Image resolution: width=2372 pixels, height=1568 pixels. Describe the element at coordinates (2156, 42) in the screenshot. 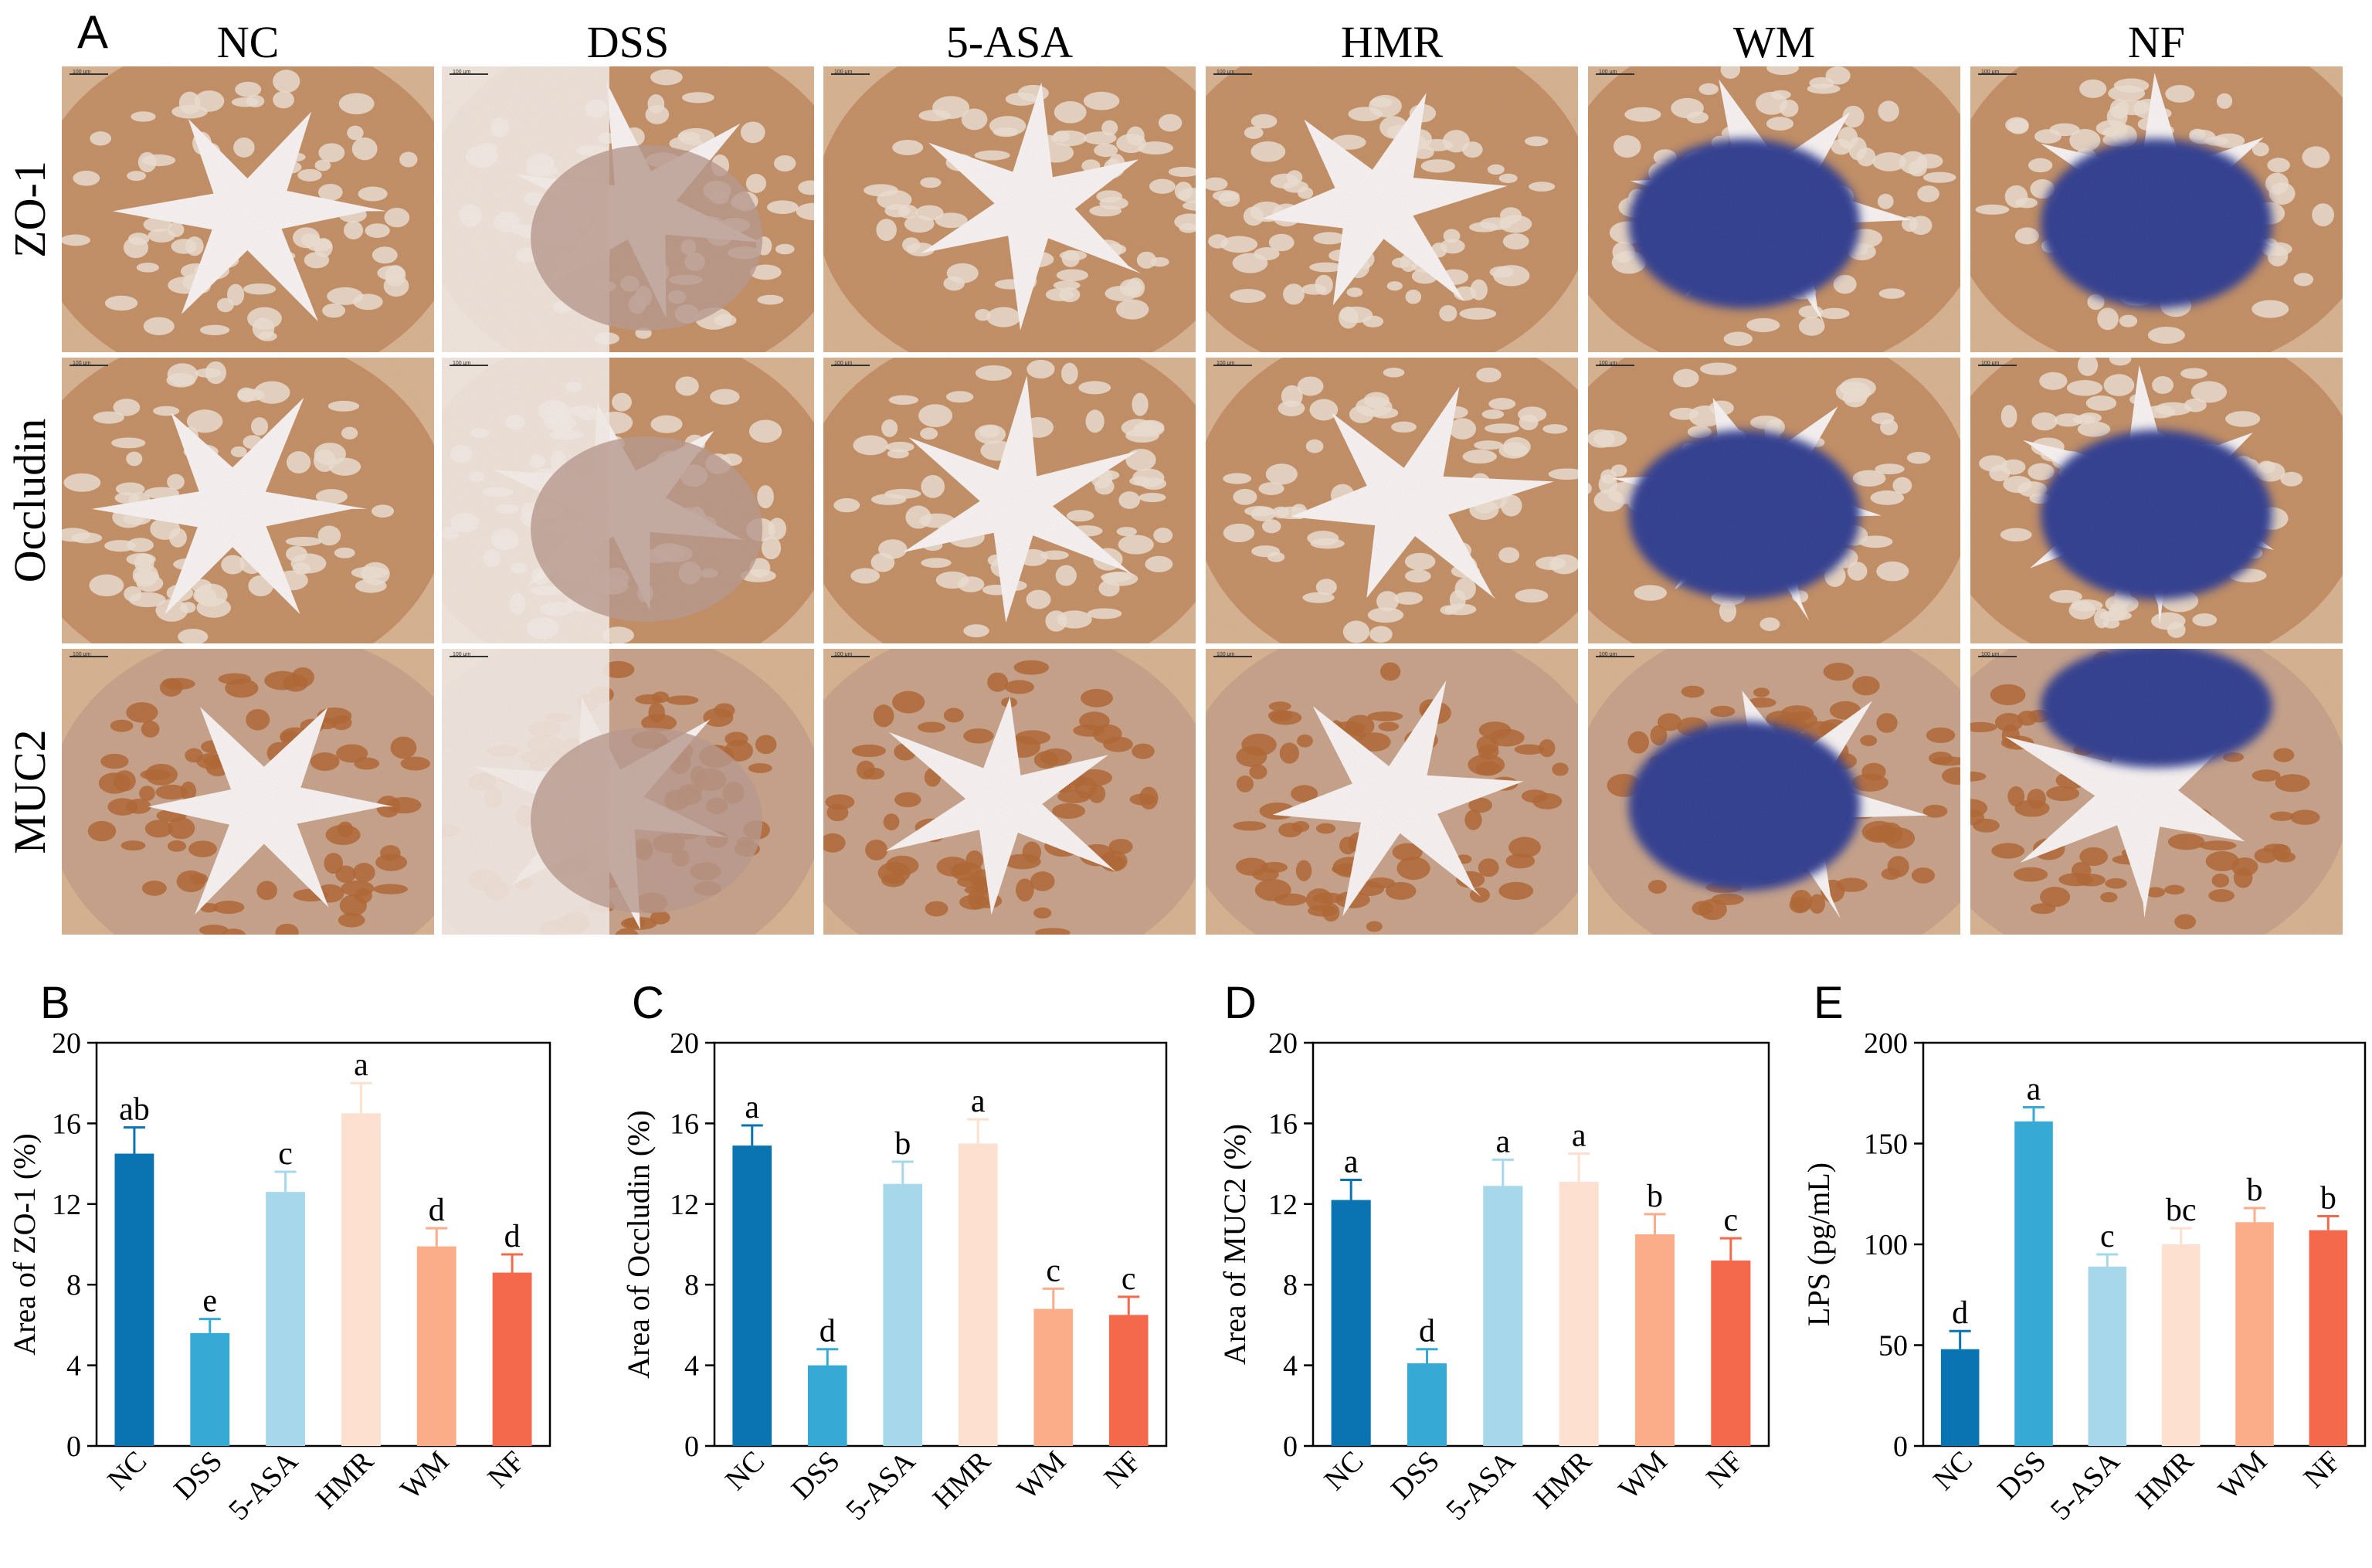

I see `column-header-nf: NF` at that location.